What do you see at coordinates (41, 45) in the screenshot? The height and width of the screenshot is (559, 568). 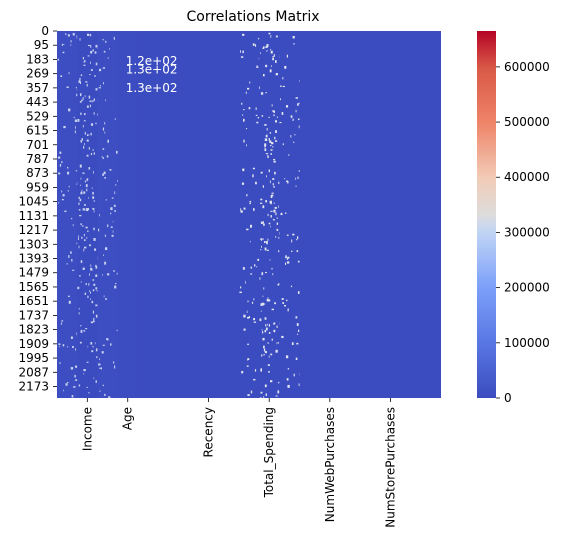 I see `y-tick-label: 95` at bounding box center [41, 45].